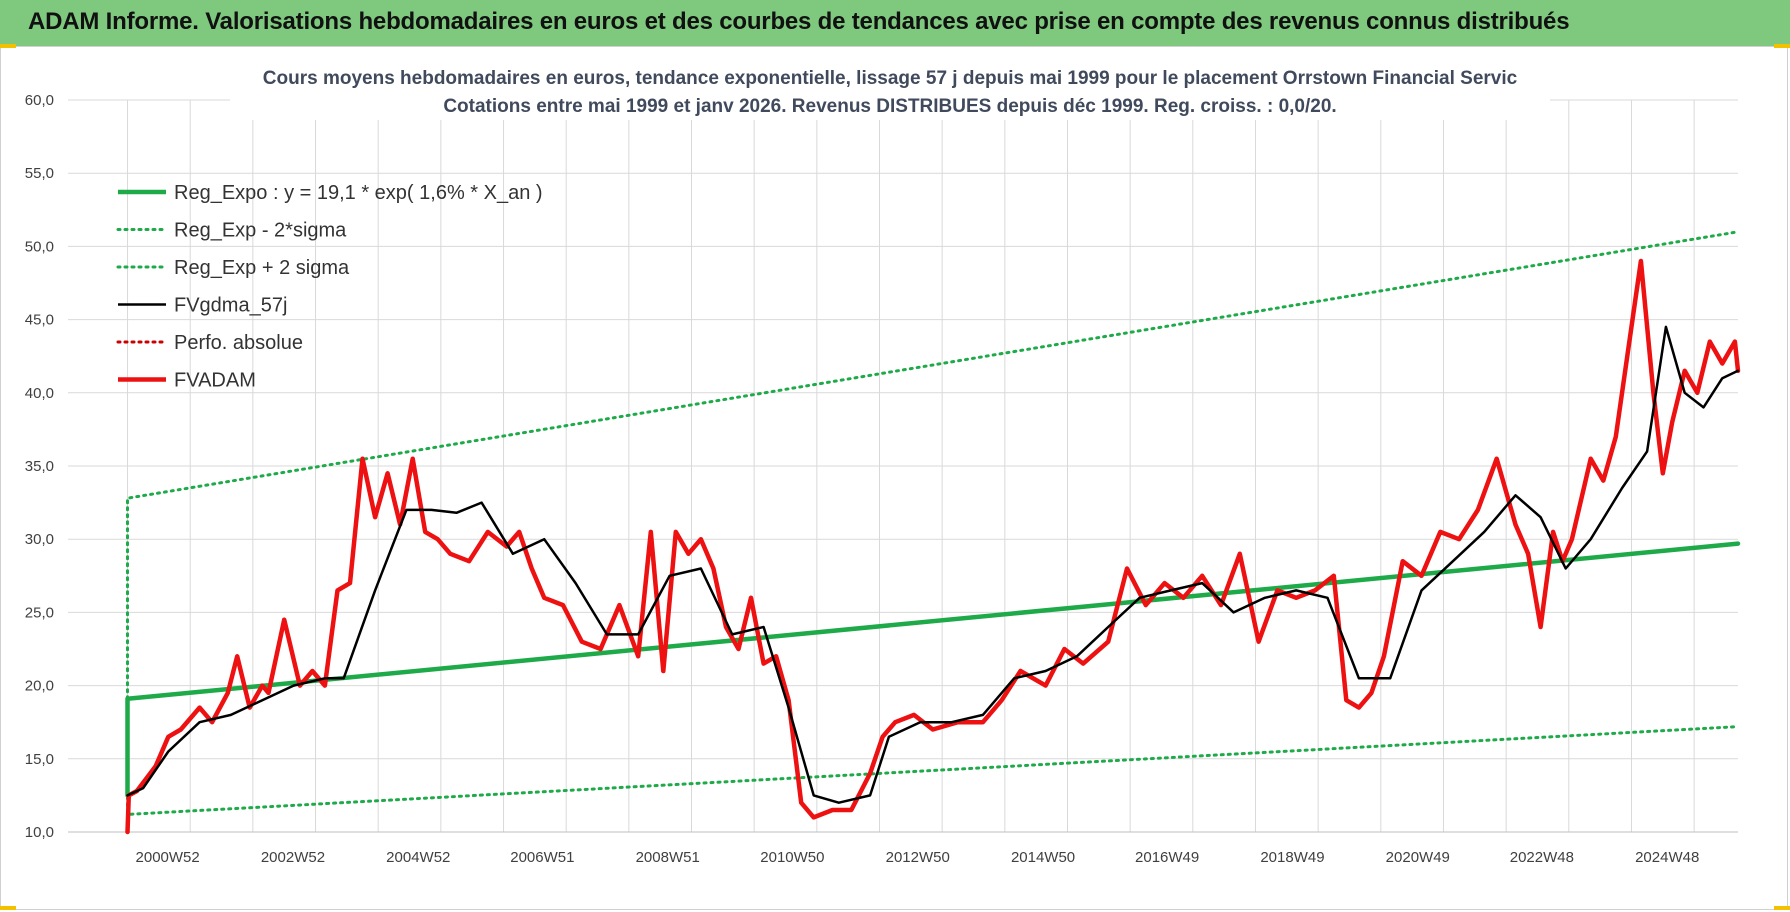  What do you see at coordinates (39, 320) in the screenshot?
I see `y-tick-label: 45,0` at bounding box center [39, 320].